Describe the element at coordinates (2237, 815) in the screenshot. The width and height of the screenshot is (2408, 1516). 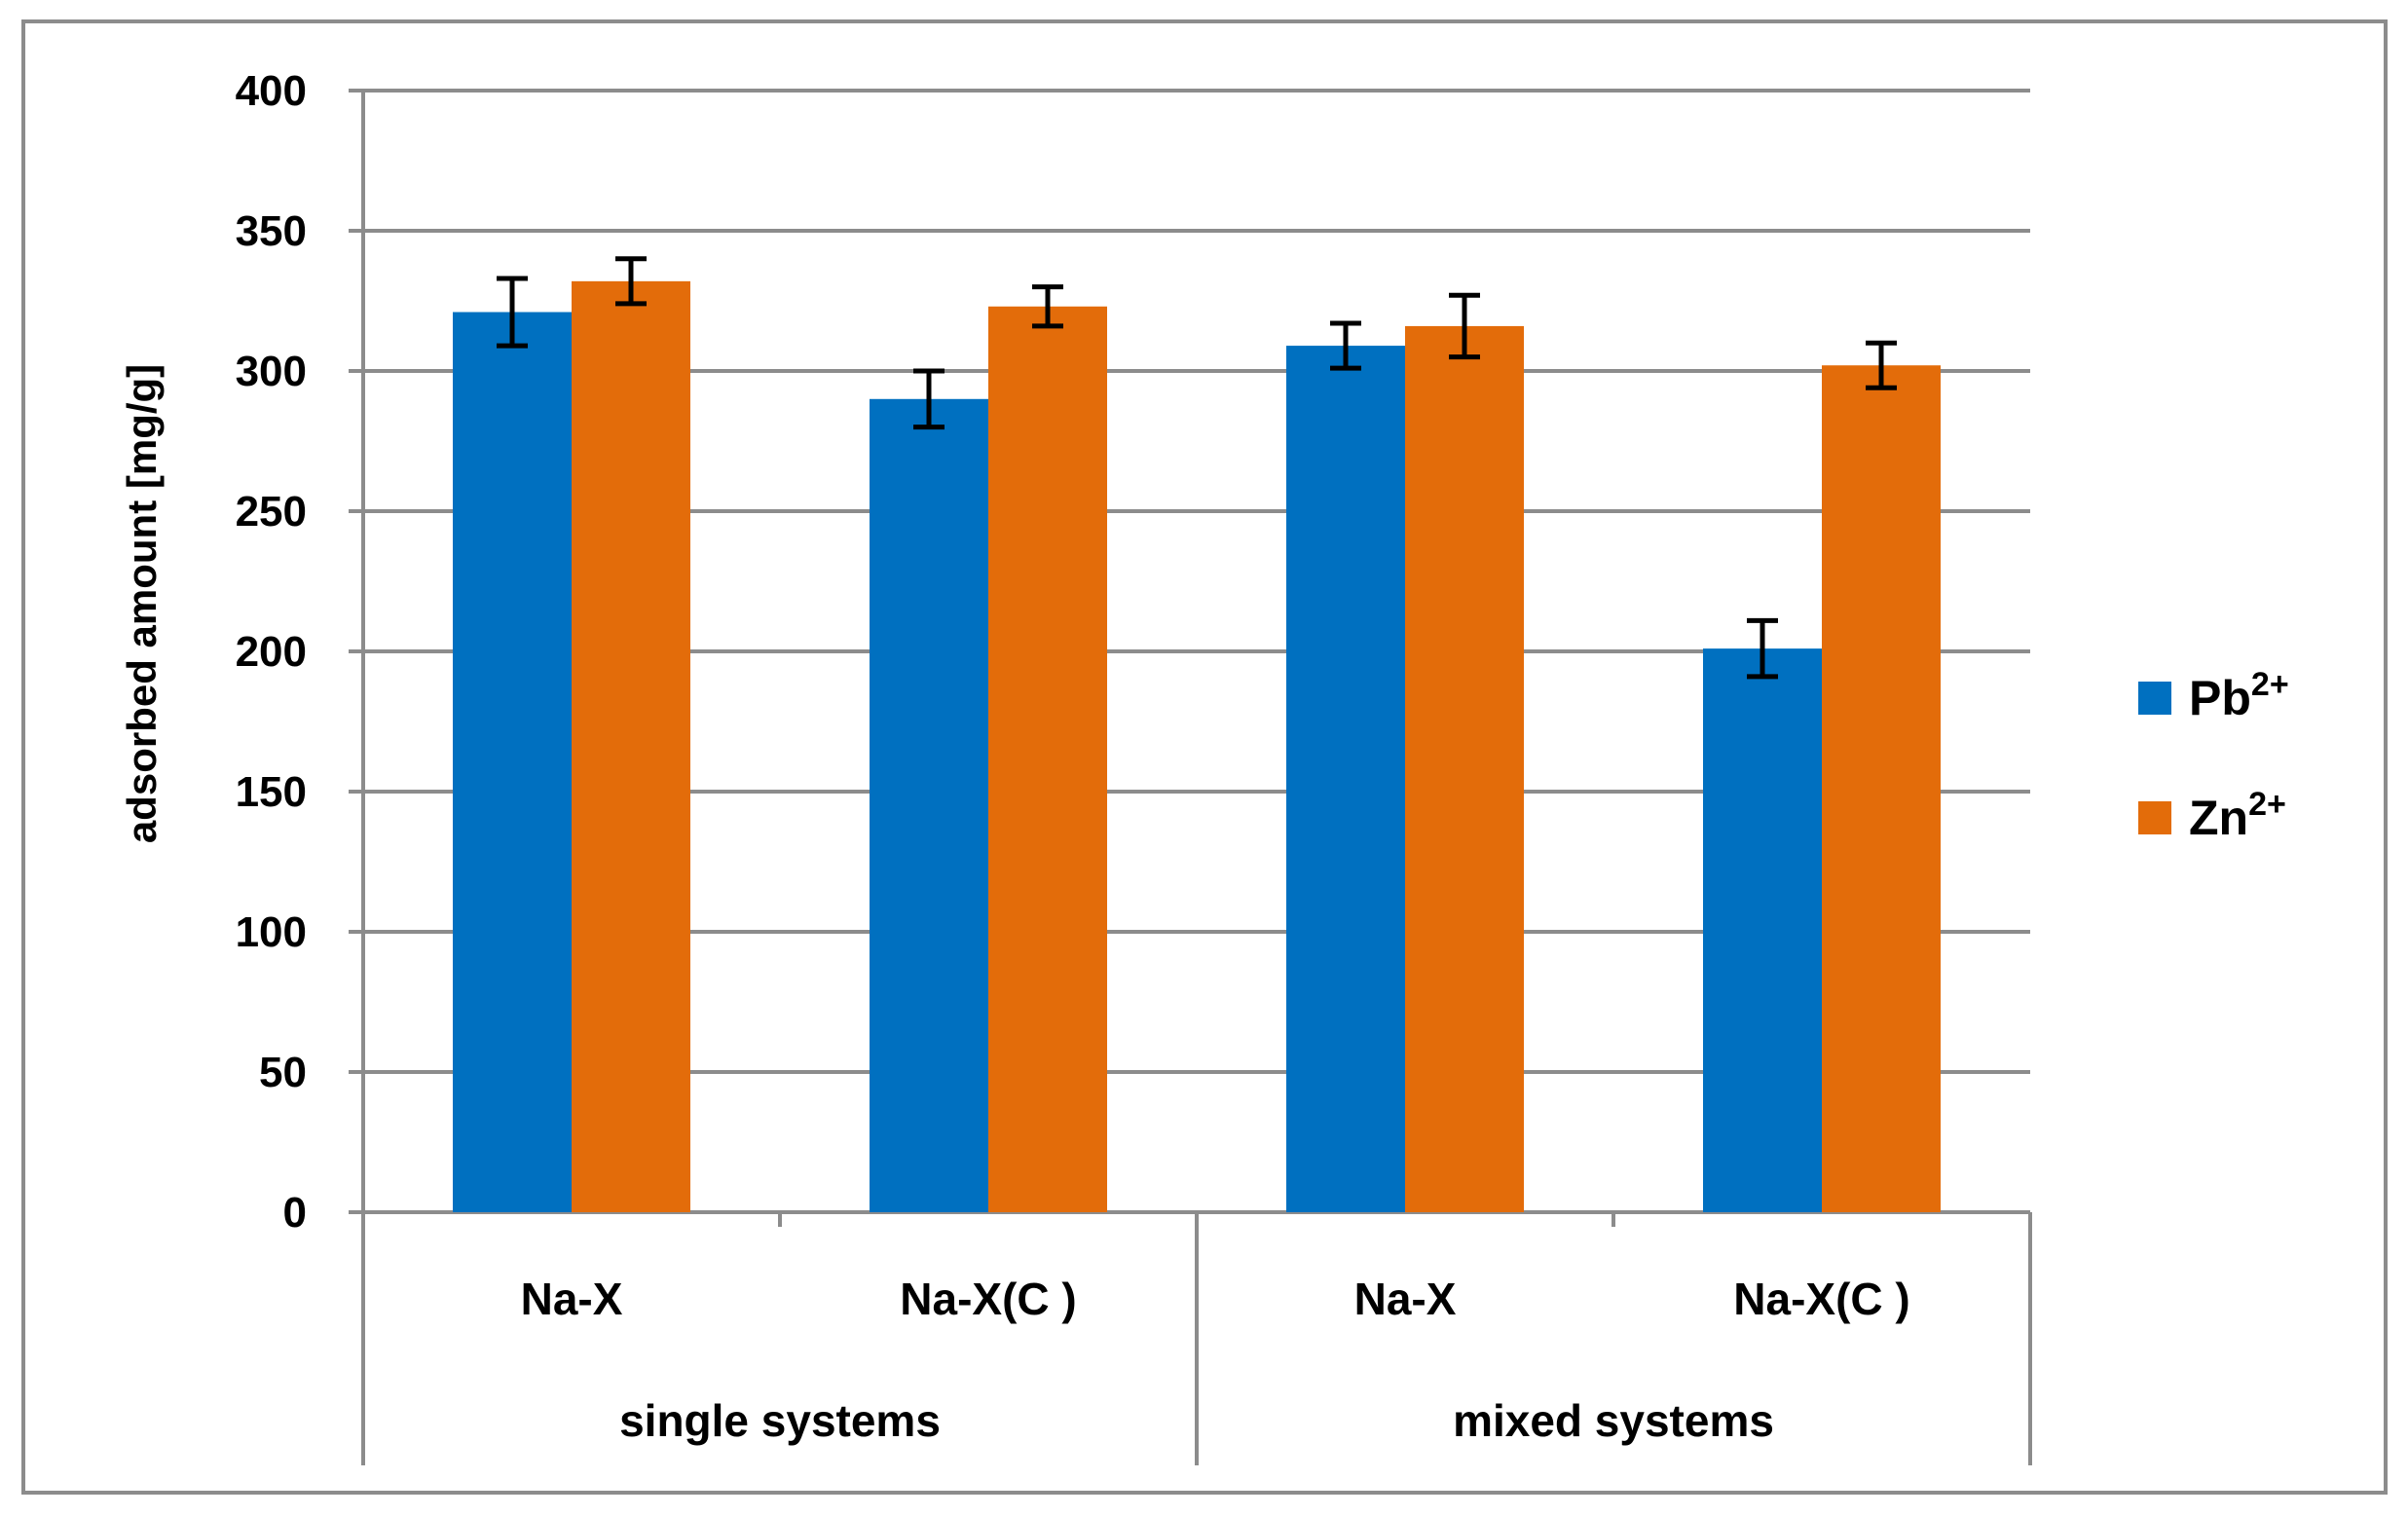
I see `legend-label: Zn2+` at that location.